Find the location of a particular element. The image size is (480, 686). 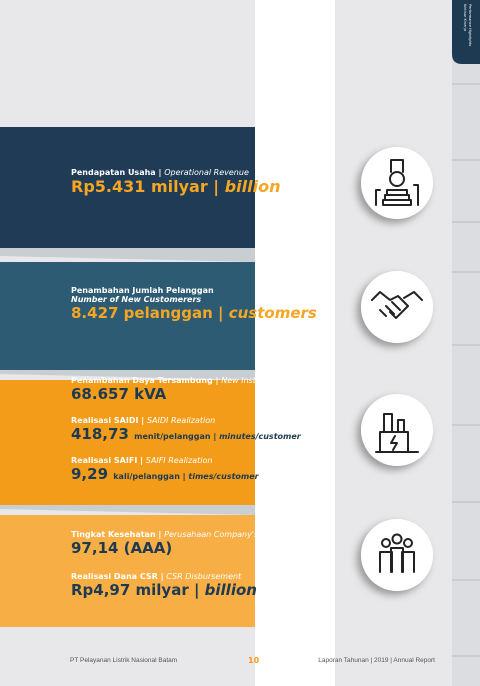

icon-people is located at coordinates (397, 553).